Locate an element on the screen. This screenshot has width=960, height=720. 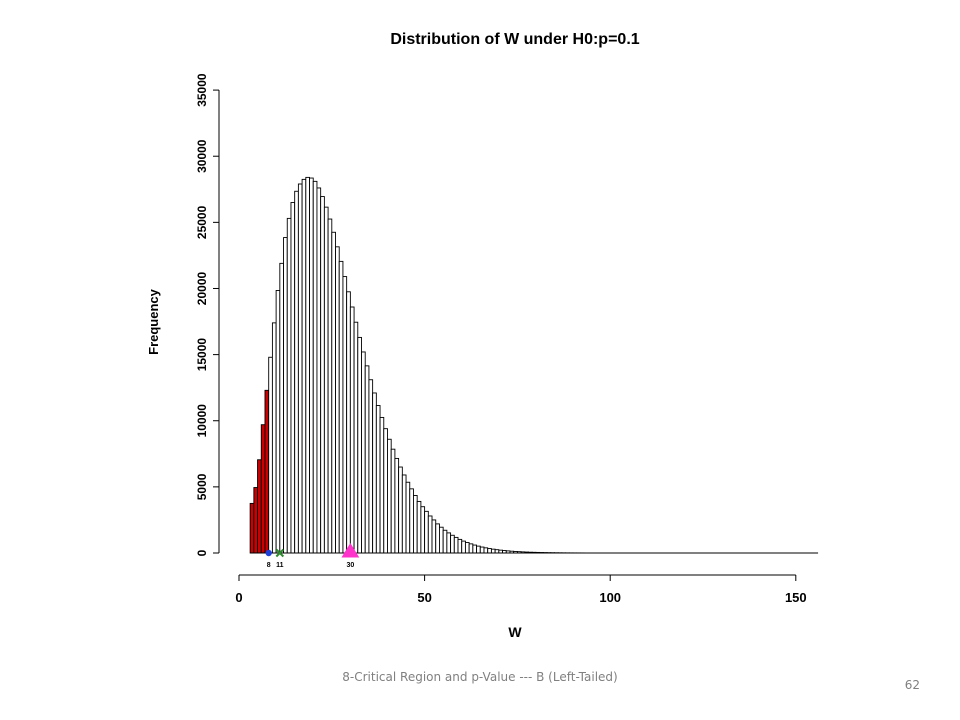
y-tick-label: 25000 is located at coordinates (202, 222).